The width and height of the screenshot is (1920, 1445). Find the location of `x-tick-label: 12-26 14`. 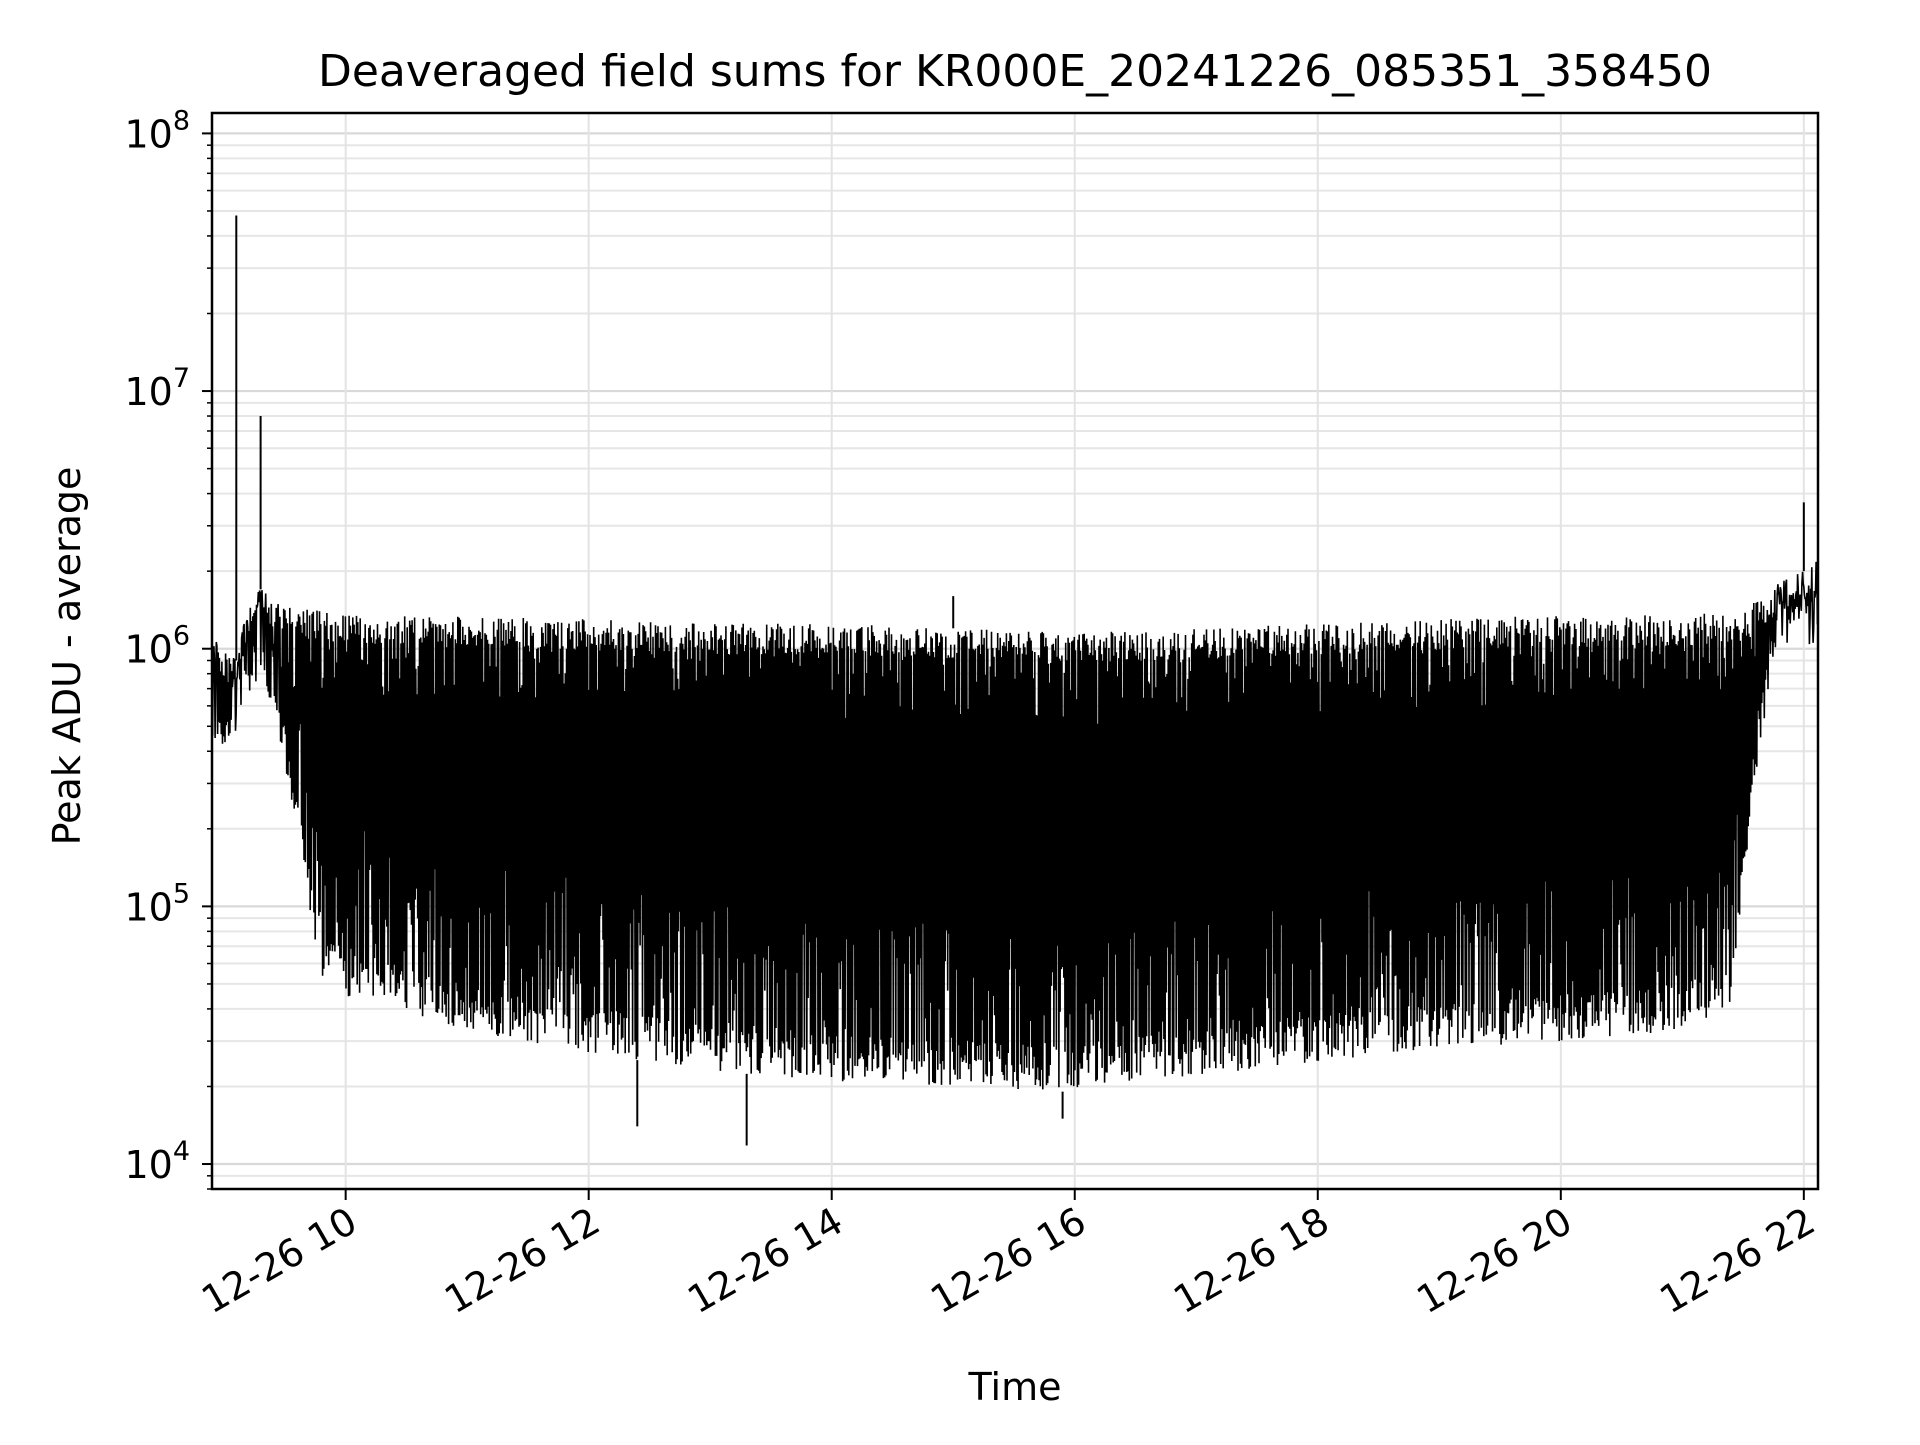

x-tick-label: 12-26 14 is located at coordinates (765, 1261).